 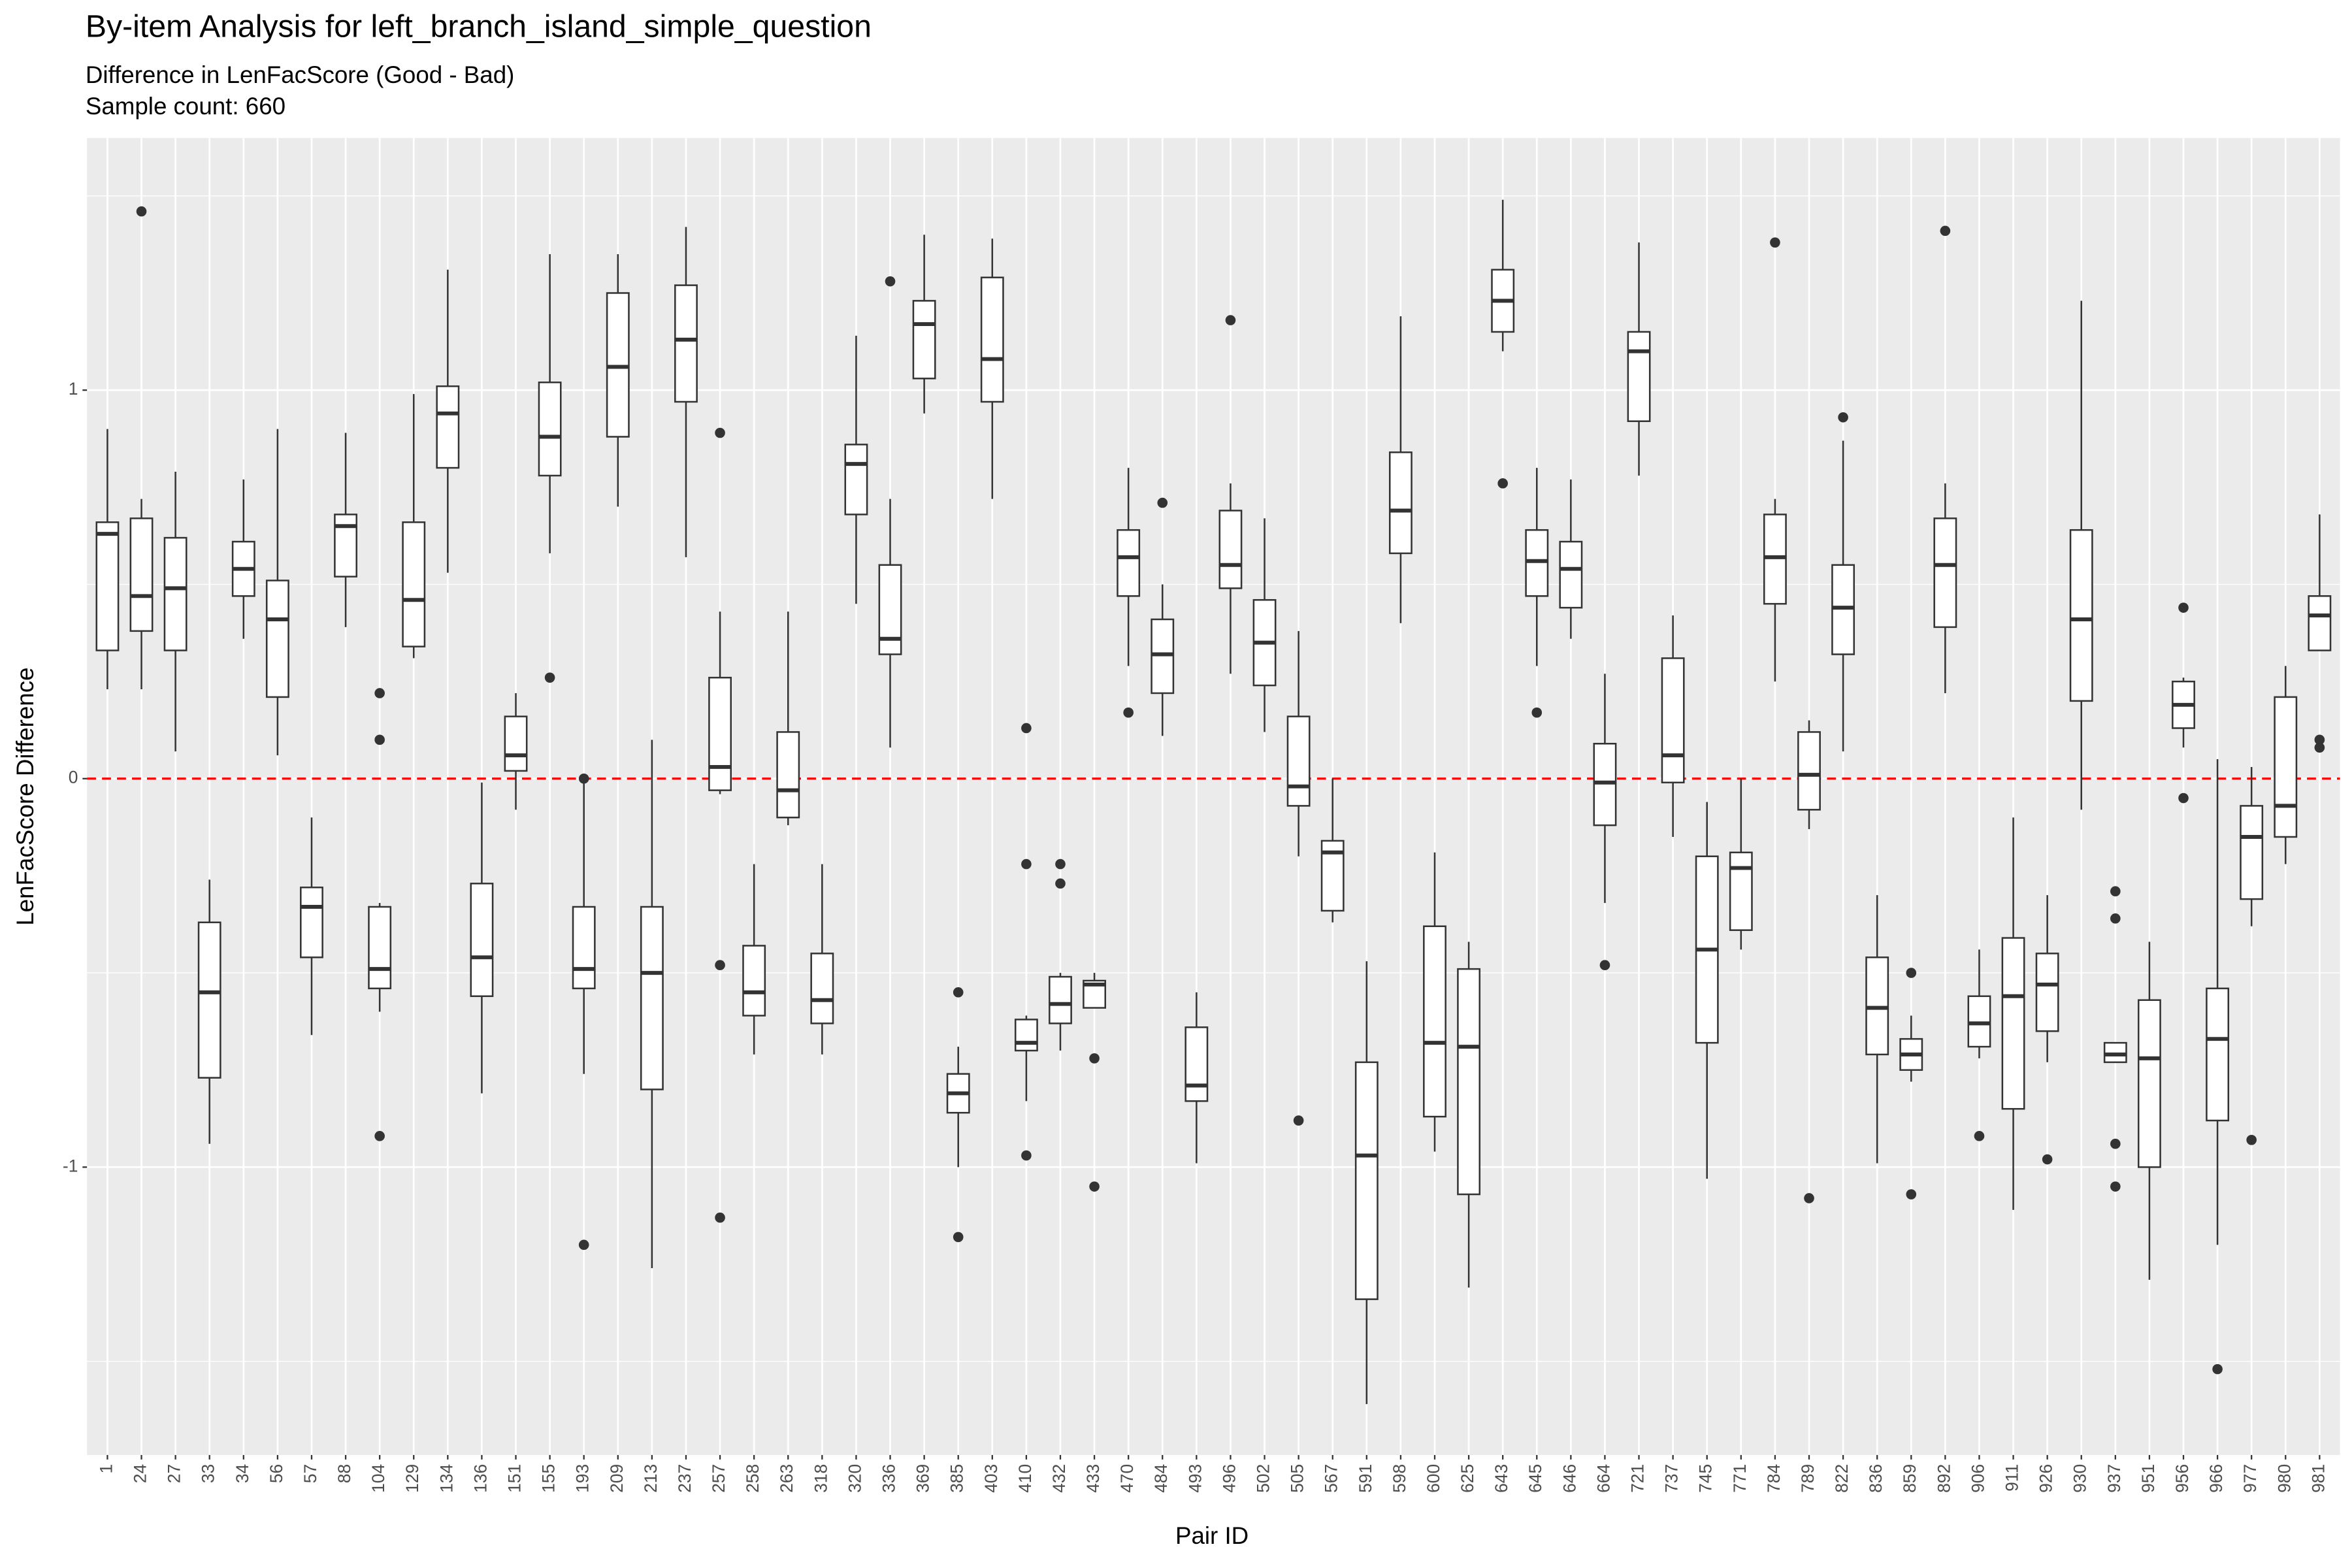 I want to click on y-tick-label: 0, so click(x=73, y=777).